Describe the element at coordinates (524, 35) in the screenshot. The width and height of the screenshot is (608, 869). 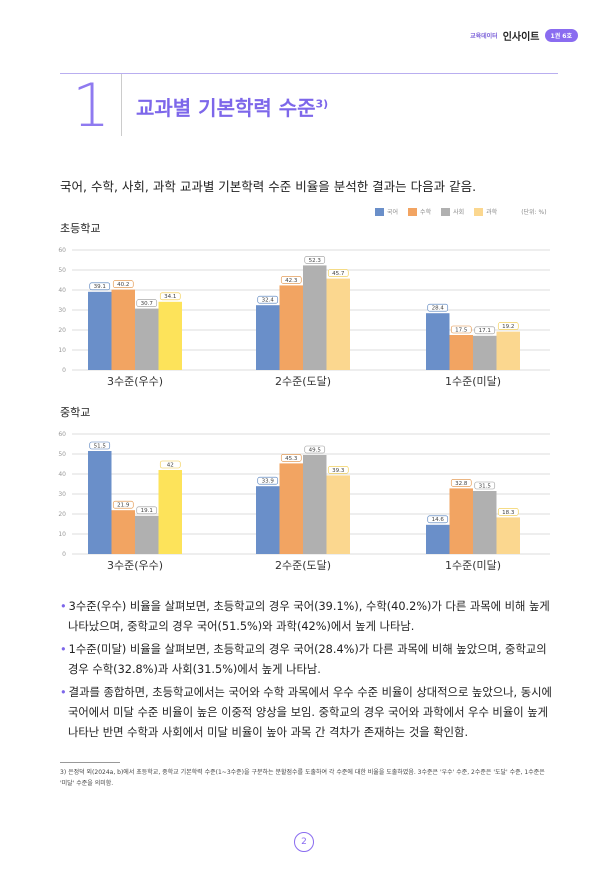
I see `header: 교육데이터 인사이트 1권 6호` at that location.